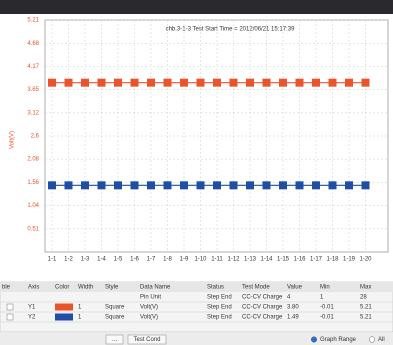 This screenshot has height=345, width=393. Describe the element at coordinates (256, 288) in the screenshot. I see `column-header: Test Mode` at that location.